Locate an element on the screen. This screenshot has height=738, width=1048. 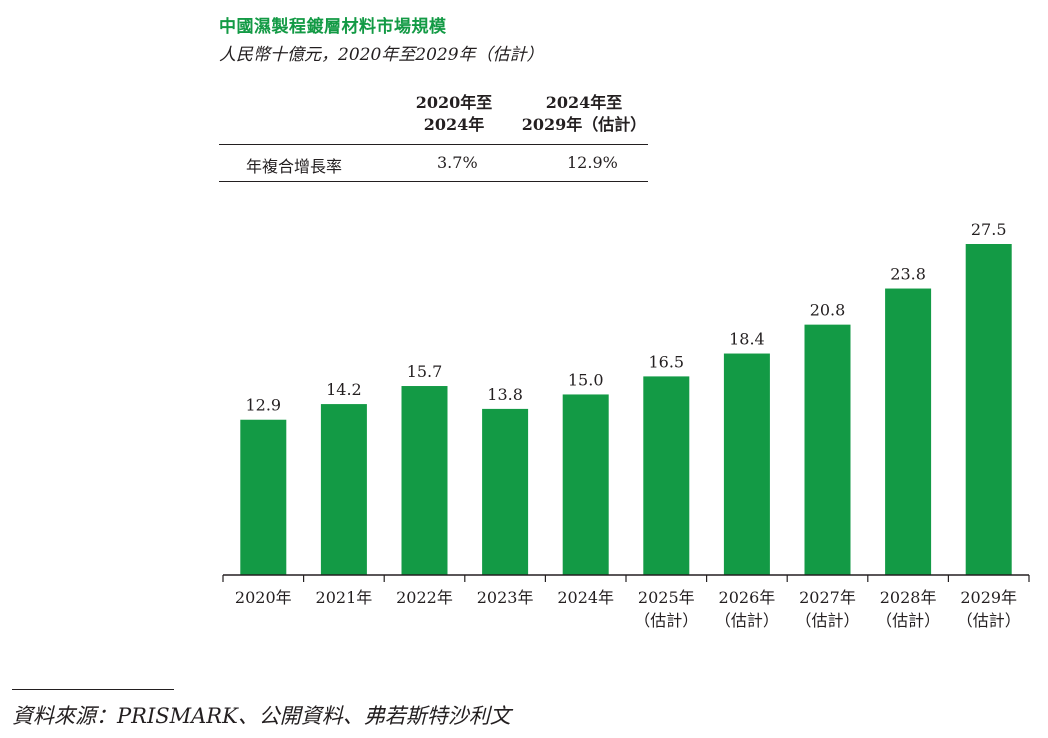
cagr-col2-header-line1: 2024年至 is located at coordinates (584, 102).